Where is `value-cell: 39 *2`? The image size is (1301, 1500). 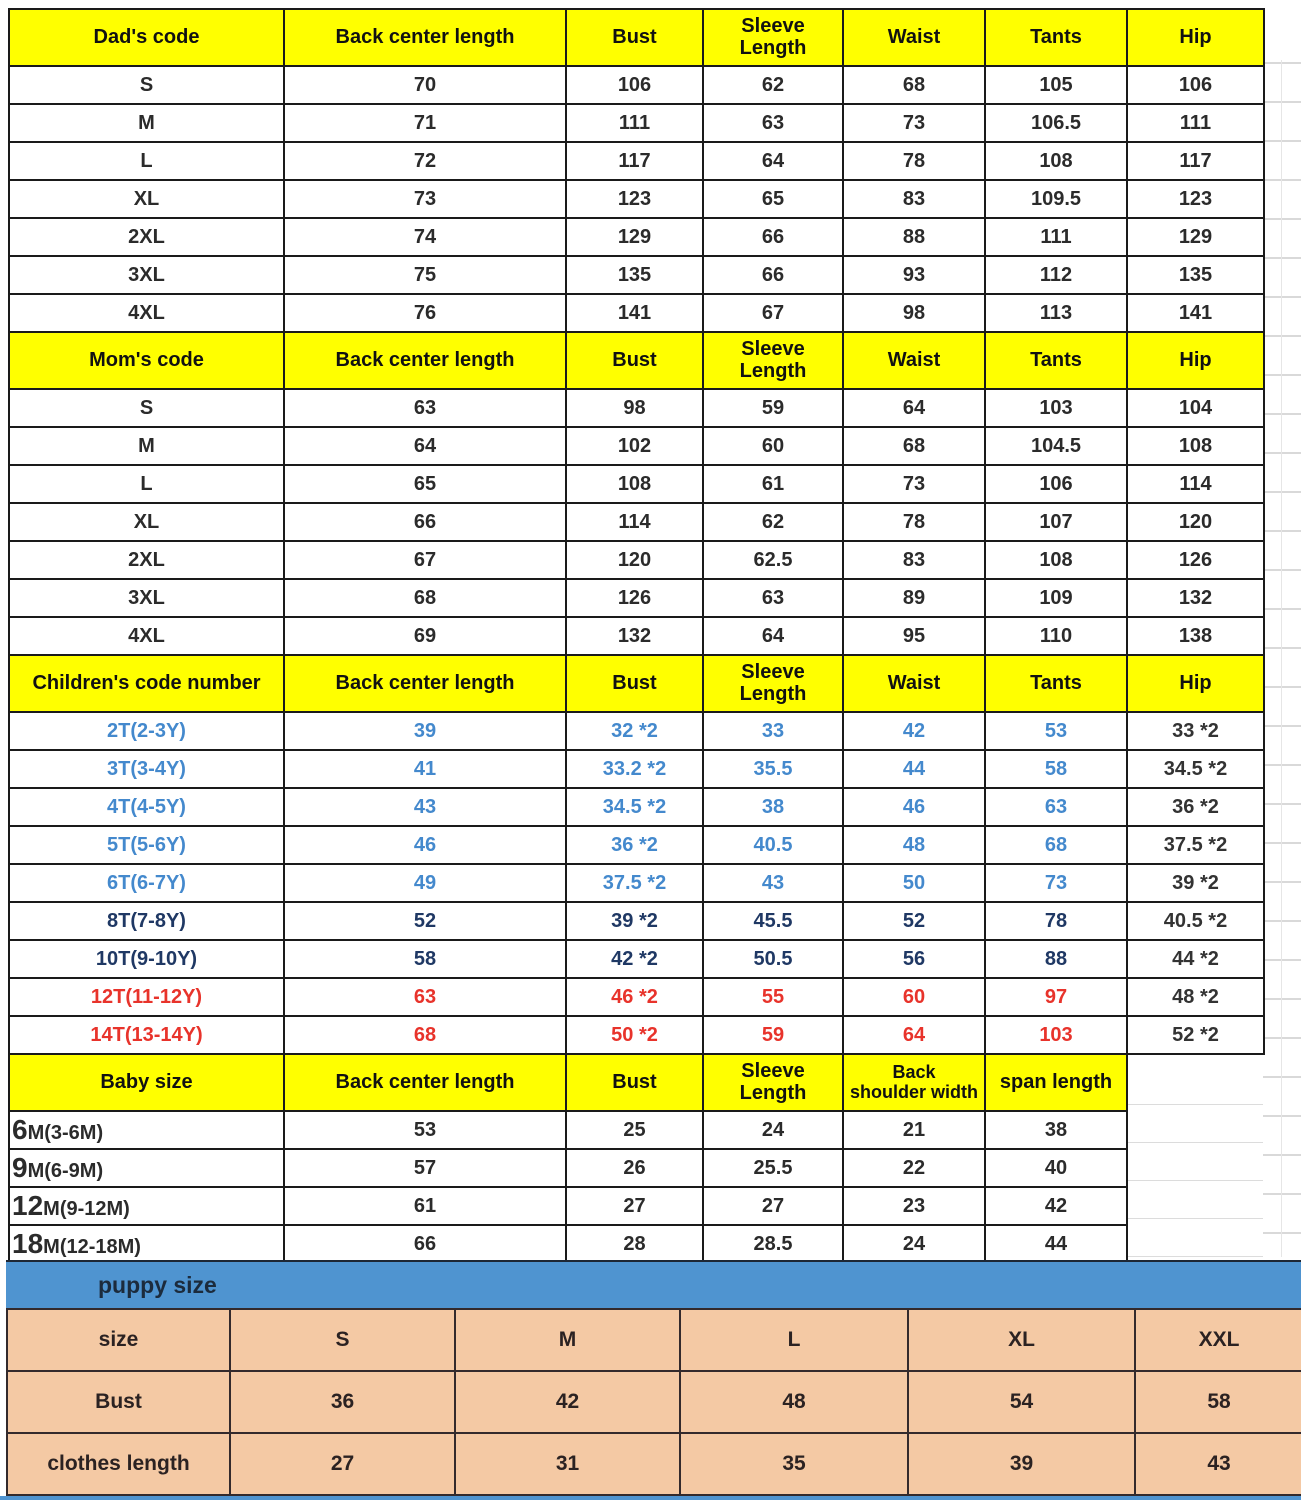 value-cell: 39 *2 is located at coordinates (634, 921).